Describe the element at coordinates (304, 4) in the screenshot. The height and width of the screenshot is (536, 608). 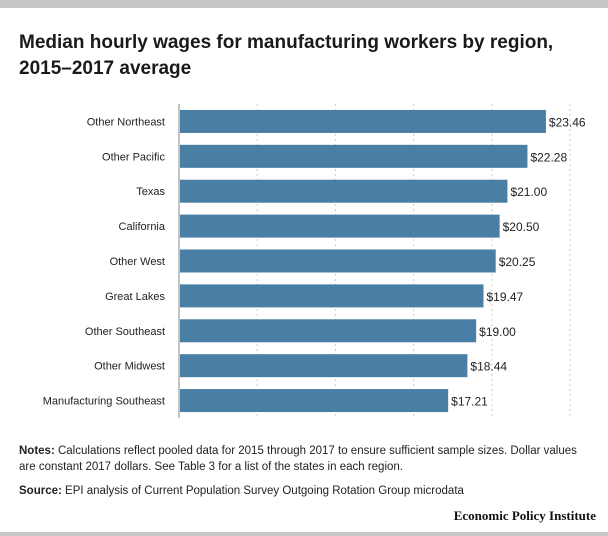
I see `top-border-bar` at that location.